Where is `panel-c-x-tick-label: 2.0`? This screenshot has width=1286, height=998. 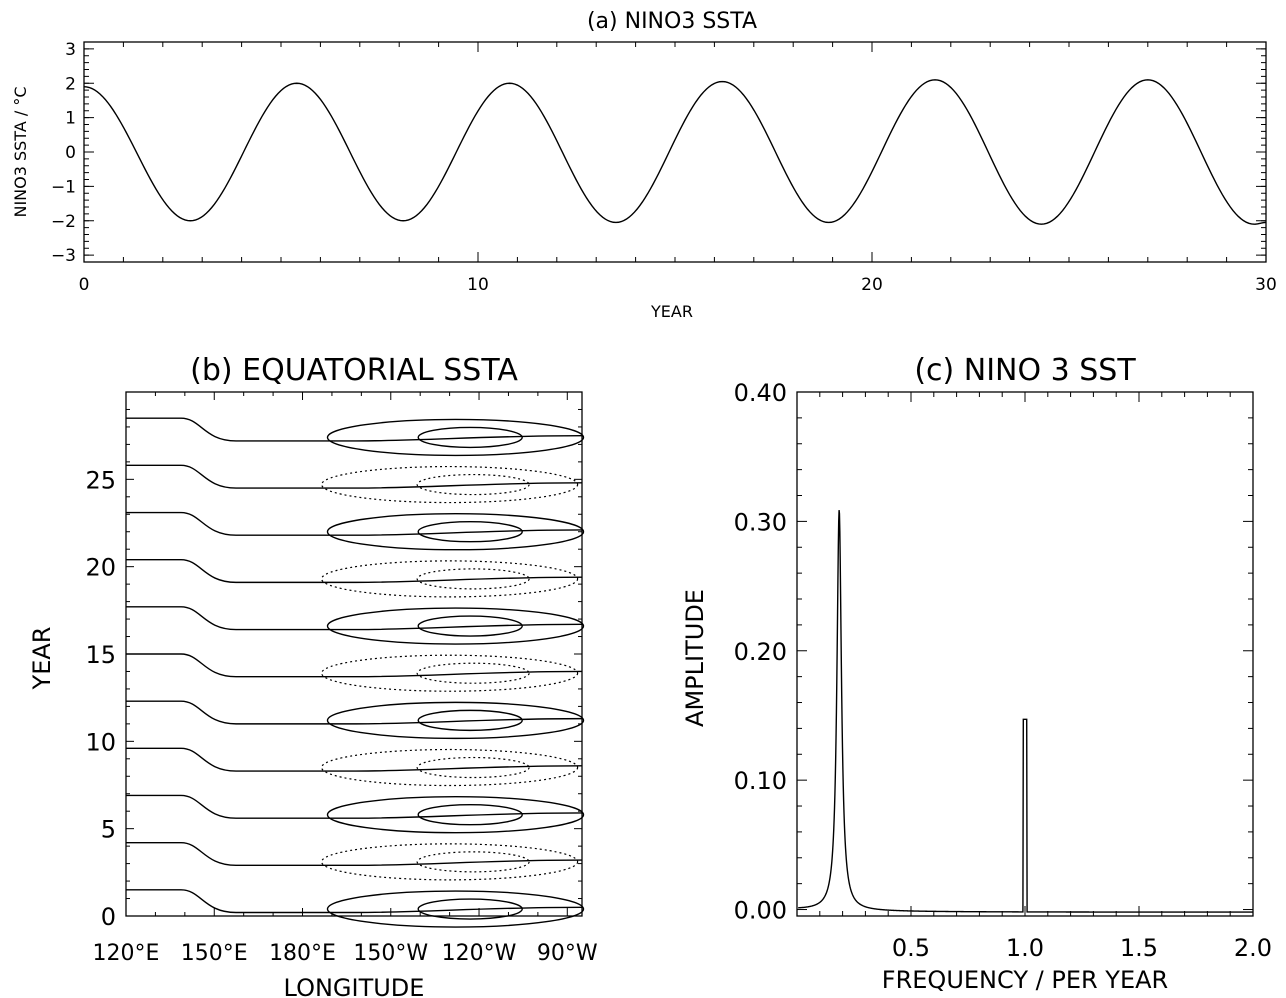
panel-c-x-tick-label: 2.0 is located at coordinates (1253, 948).